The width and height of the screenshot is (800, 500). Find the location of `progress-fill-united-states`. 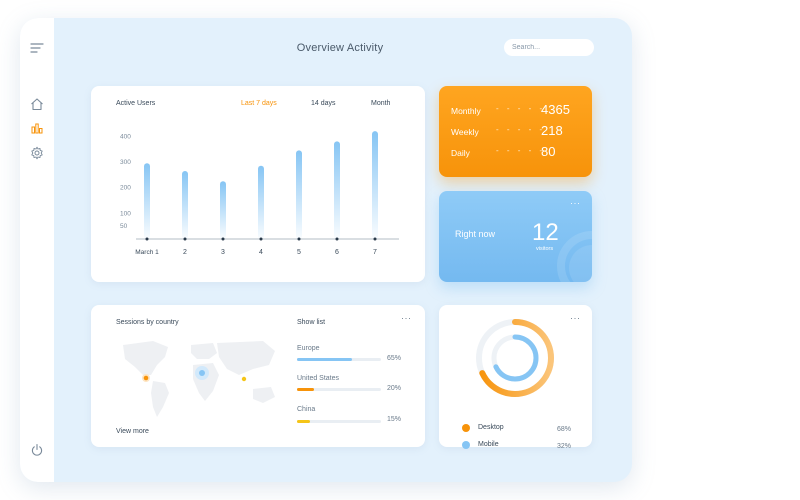

progress-fill-united-states is located at coordinates (305, 389).